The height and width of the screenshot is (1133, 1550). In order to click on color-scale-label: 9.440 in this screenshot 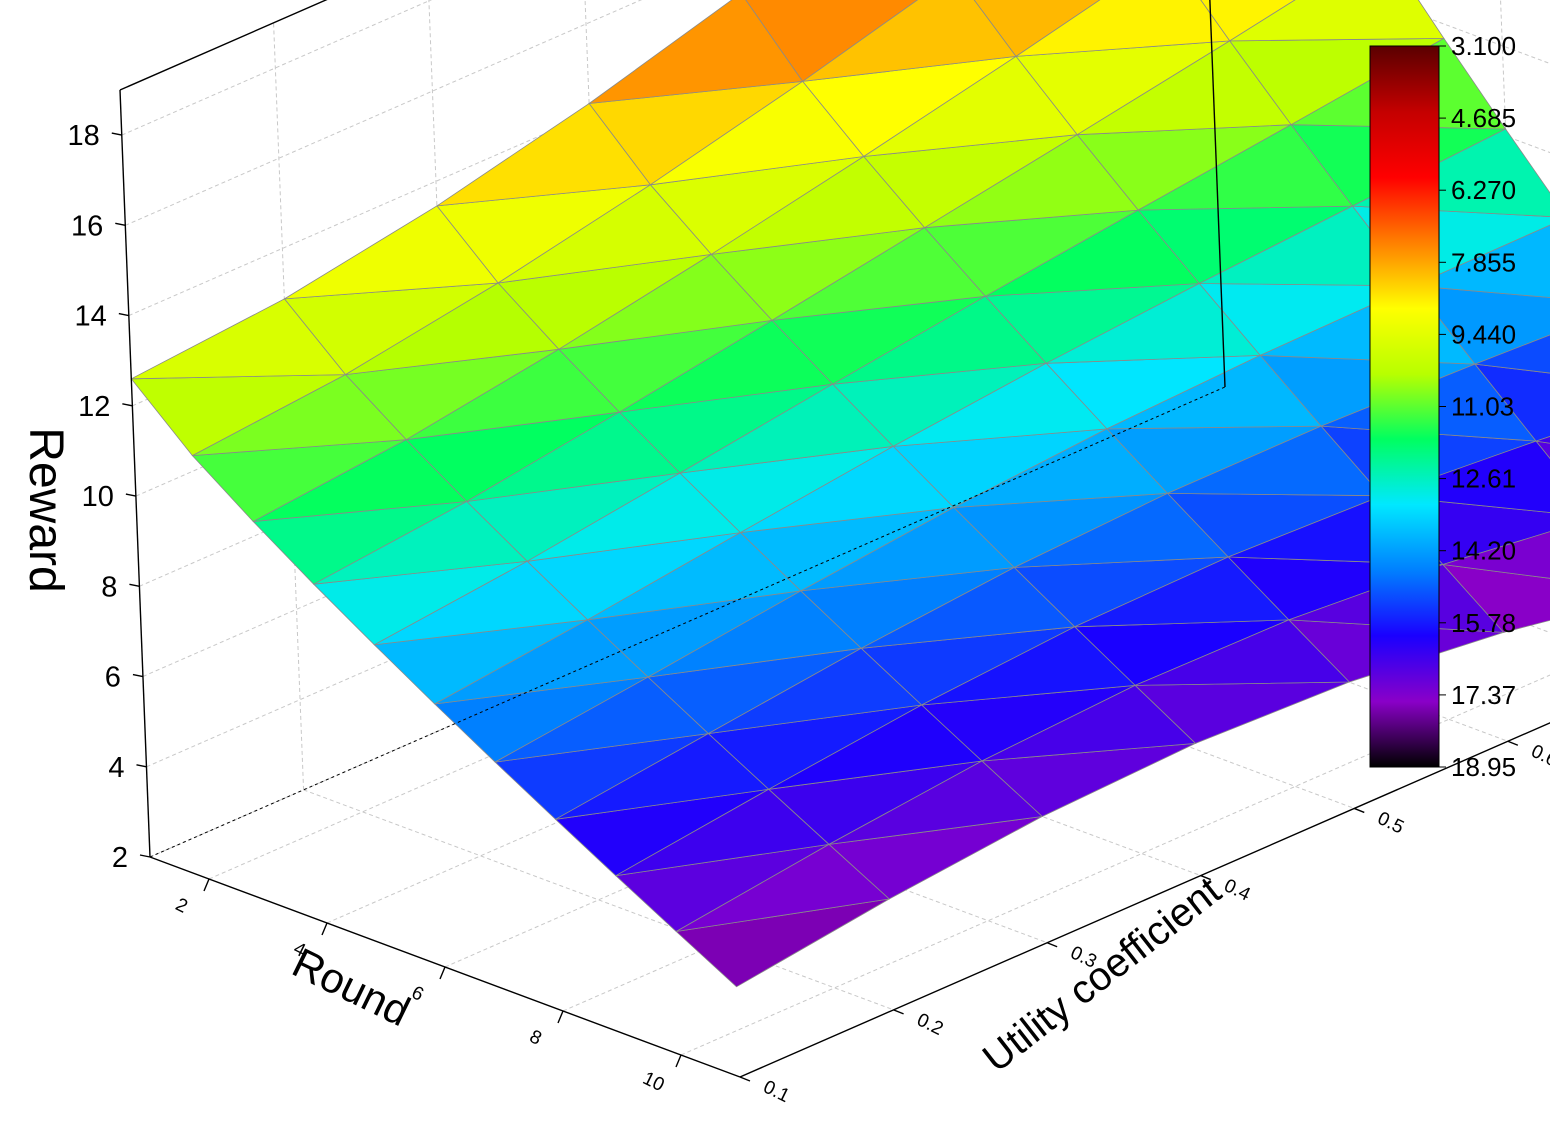, I will do `click(1483, 334)`.